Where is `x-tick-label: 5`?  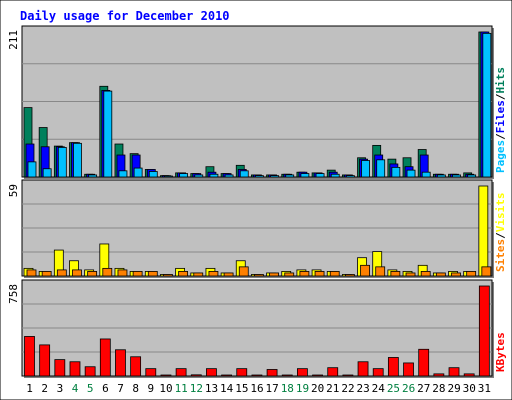
x-tick-label: 5 is located at coordinates (90, 388).